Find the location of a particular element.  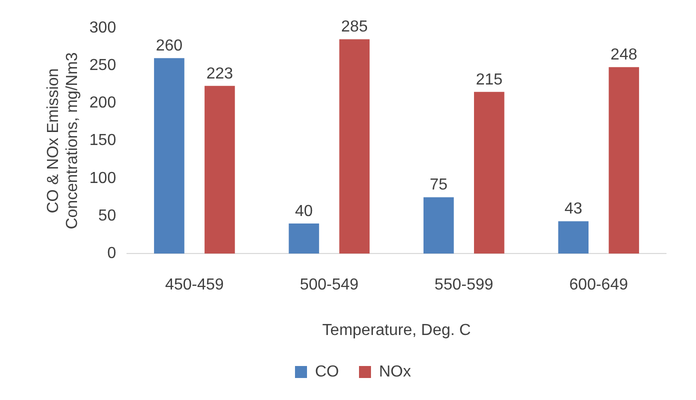

y-tick-label: 200 is located at coordinates (102, 103).